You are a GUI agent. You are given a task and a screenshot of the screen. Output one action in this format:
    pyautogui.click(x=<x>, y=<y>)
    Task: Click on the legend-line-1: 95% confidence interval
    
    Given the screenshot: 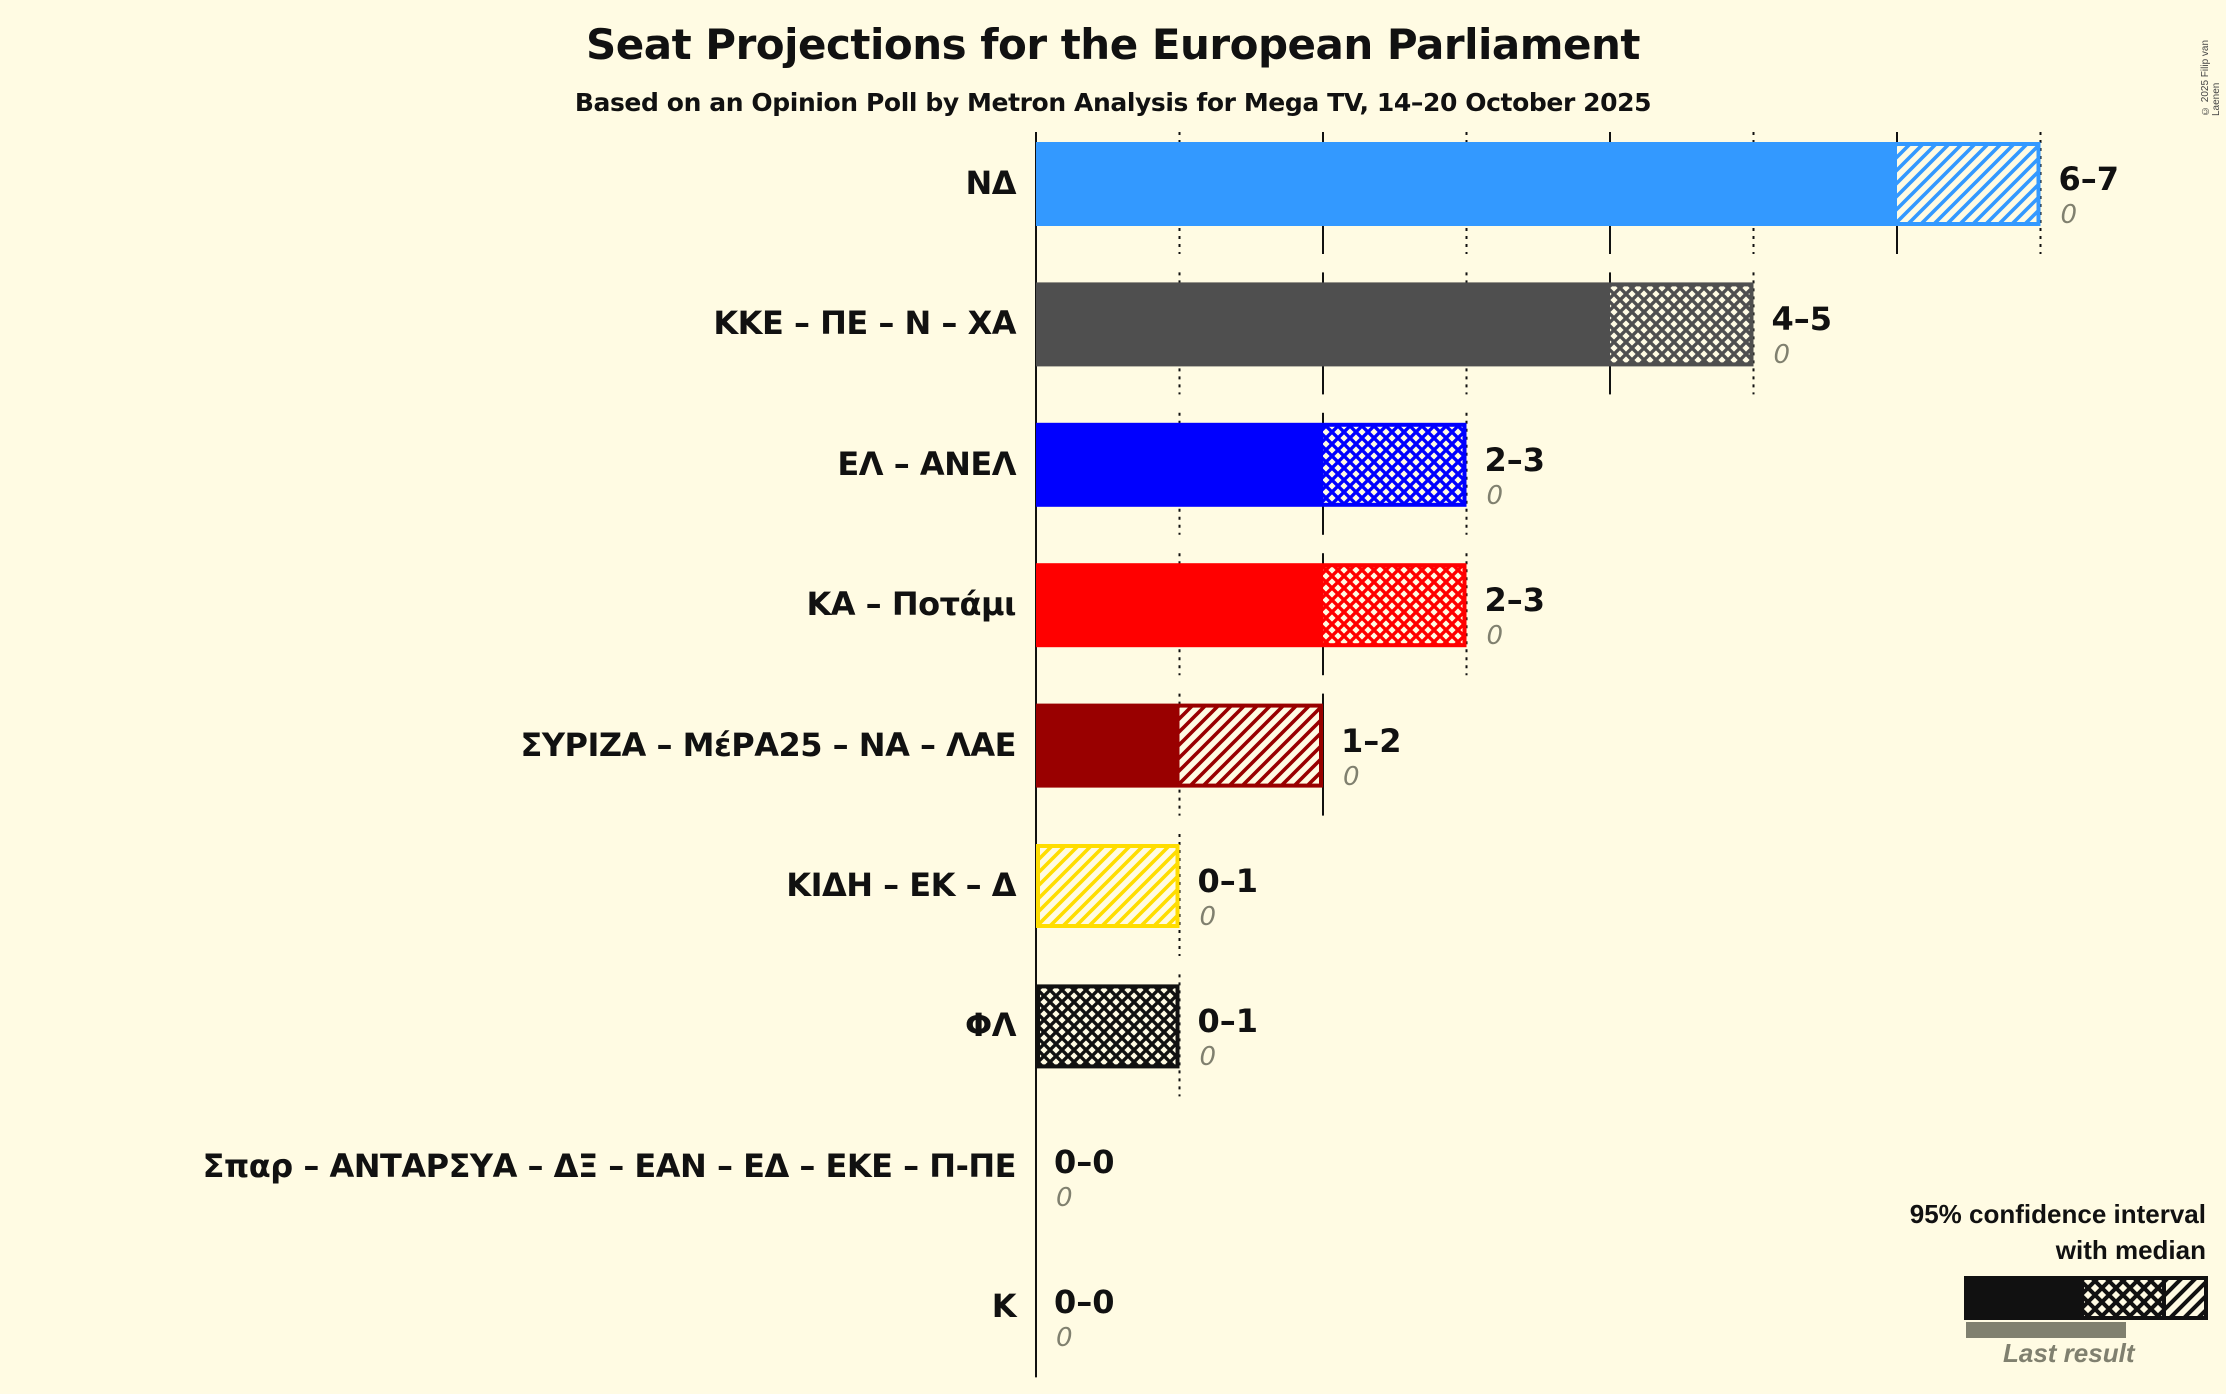 What is the action you would take?
    pyautogui.click(x=2057, y=1214)
    